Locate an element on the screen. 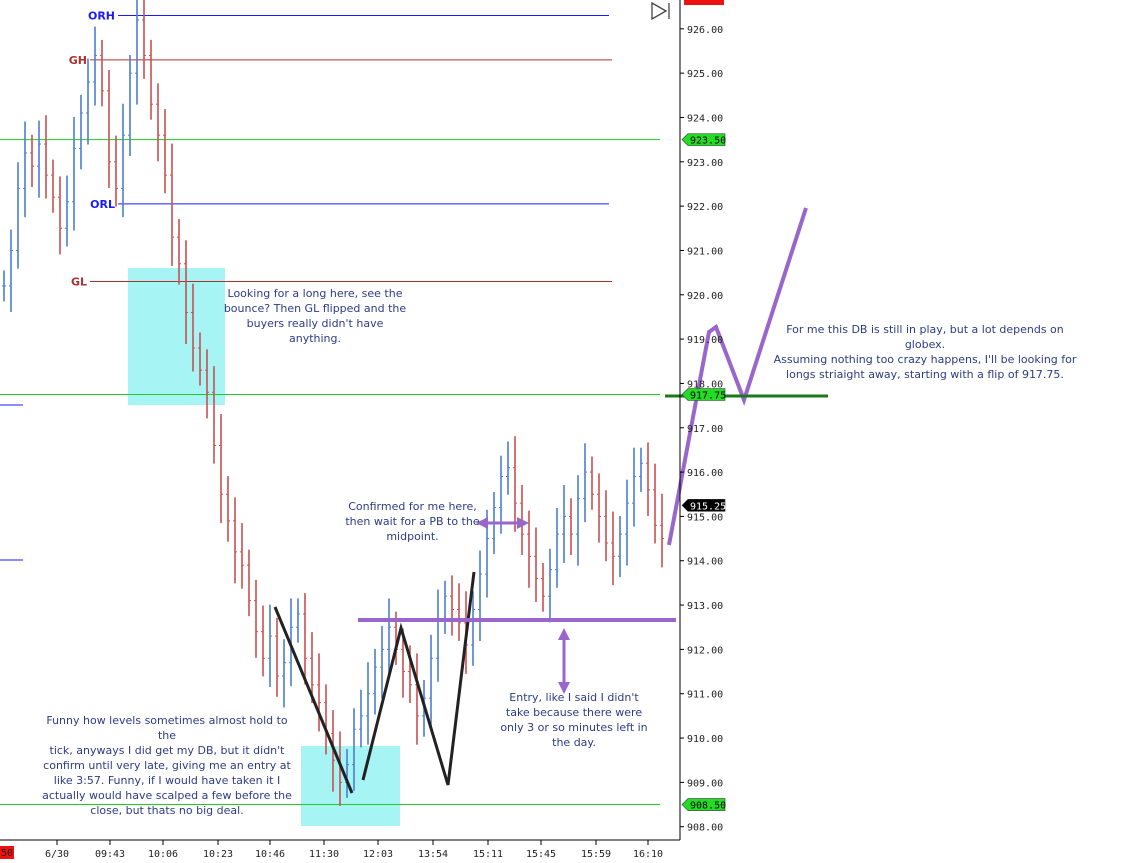 The image size is (1142, 863). time-tag-left-text: 50 is located at coordinates (7, 853).